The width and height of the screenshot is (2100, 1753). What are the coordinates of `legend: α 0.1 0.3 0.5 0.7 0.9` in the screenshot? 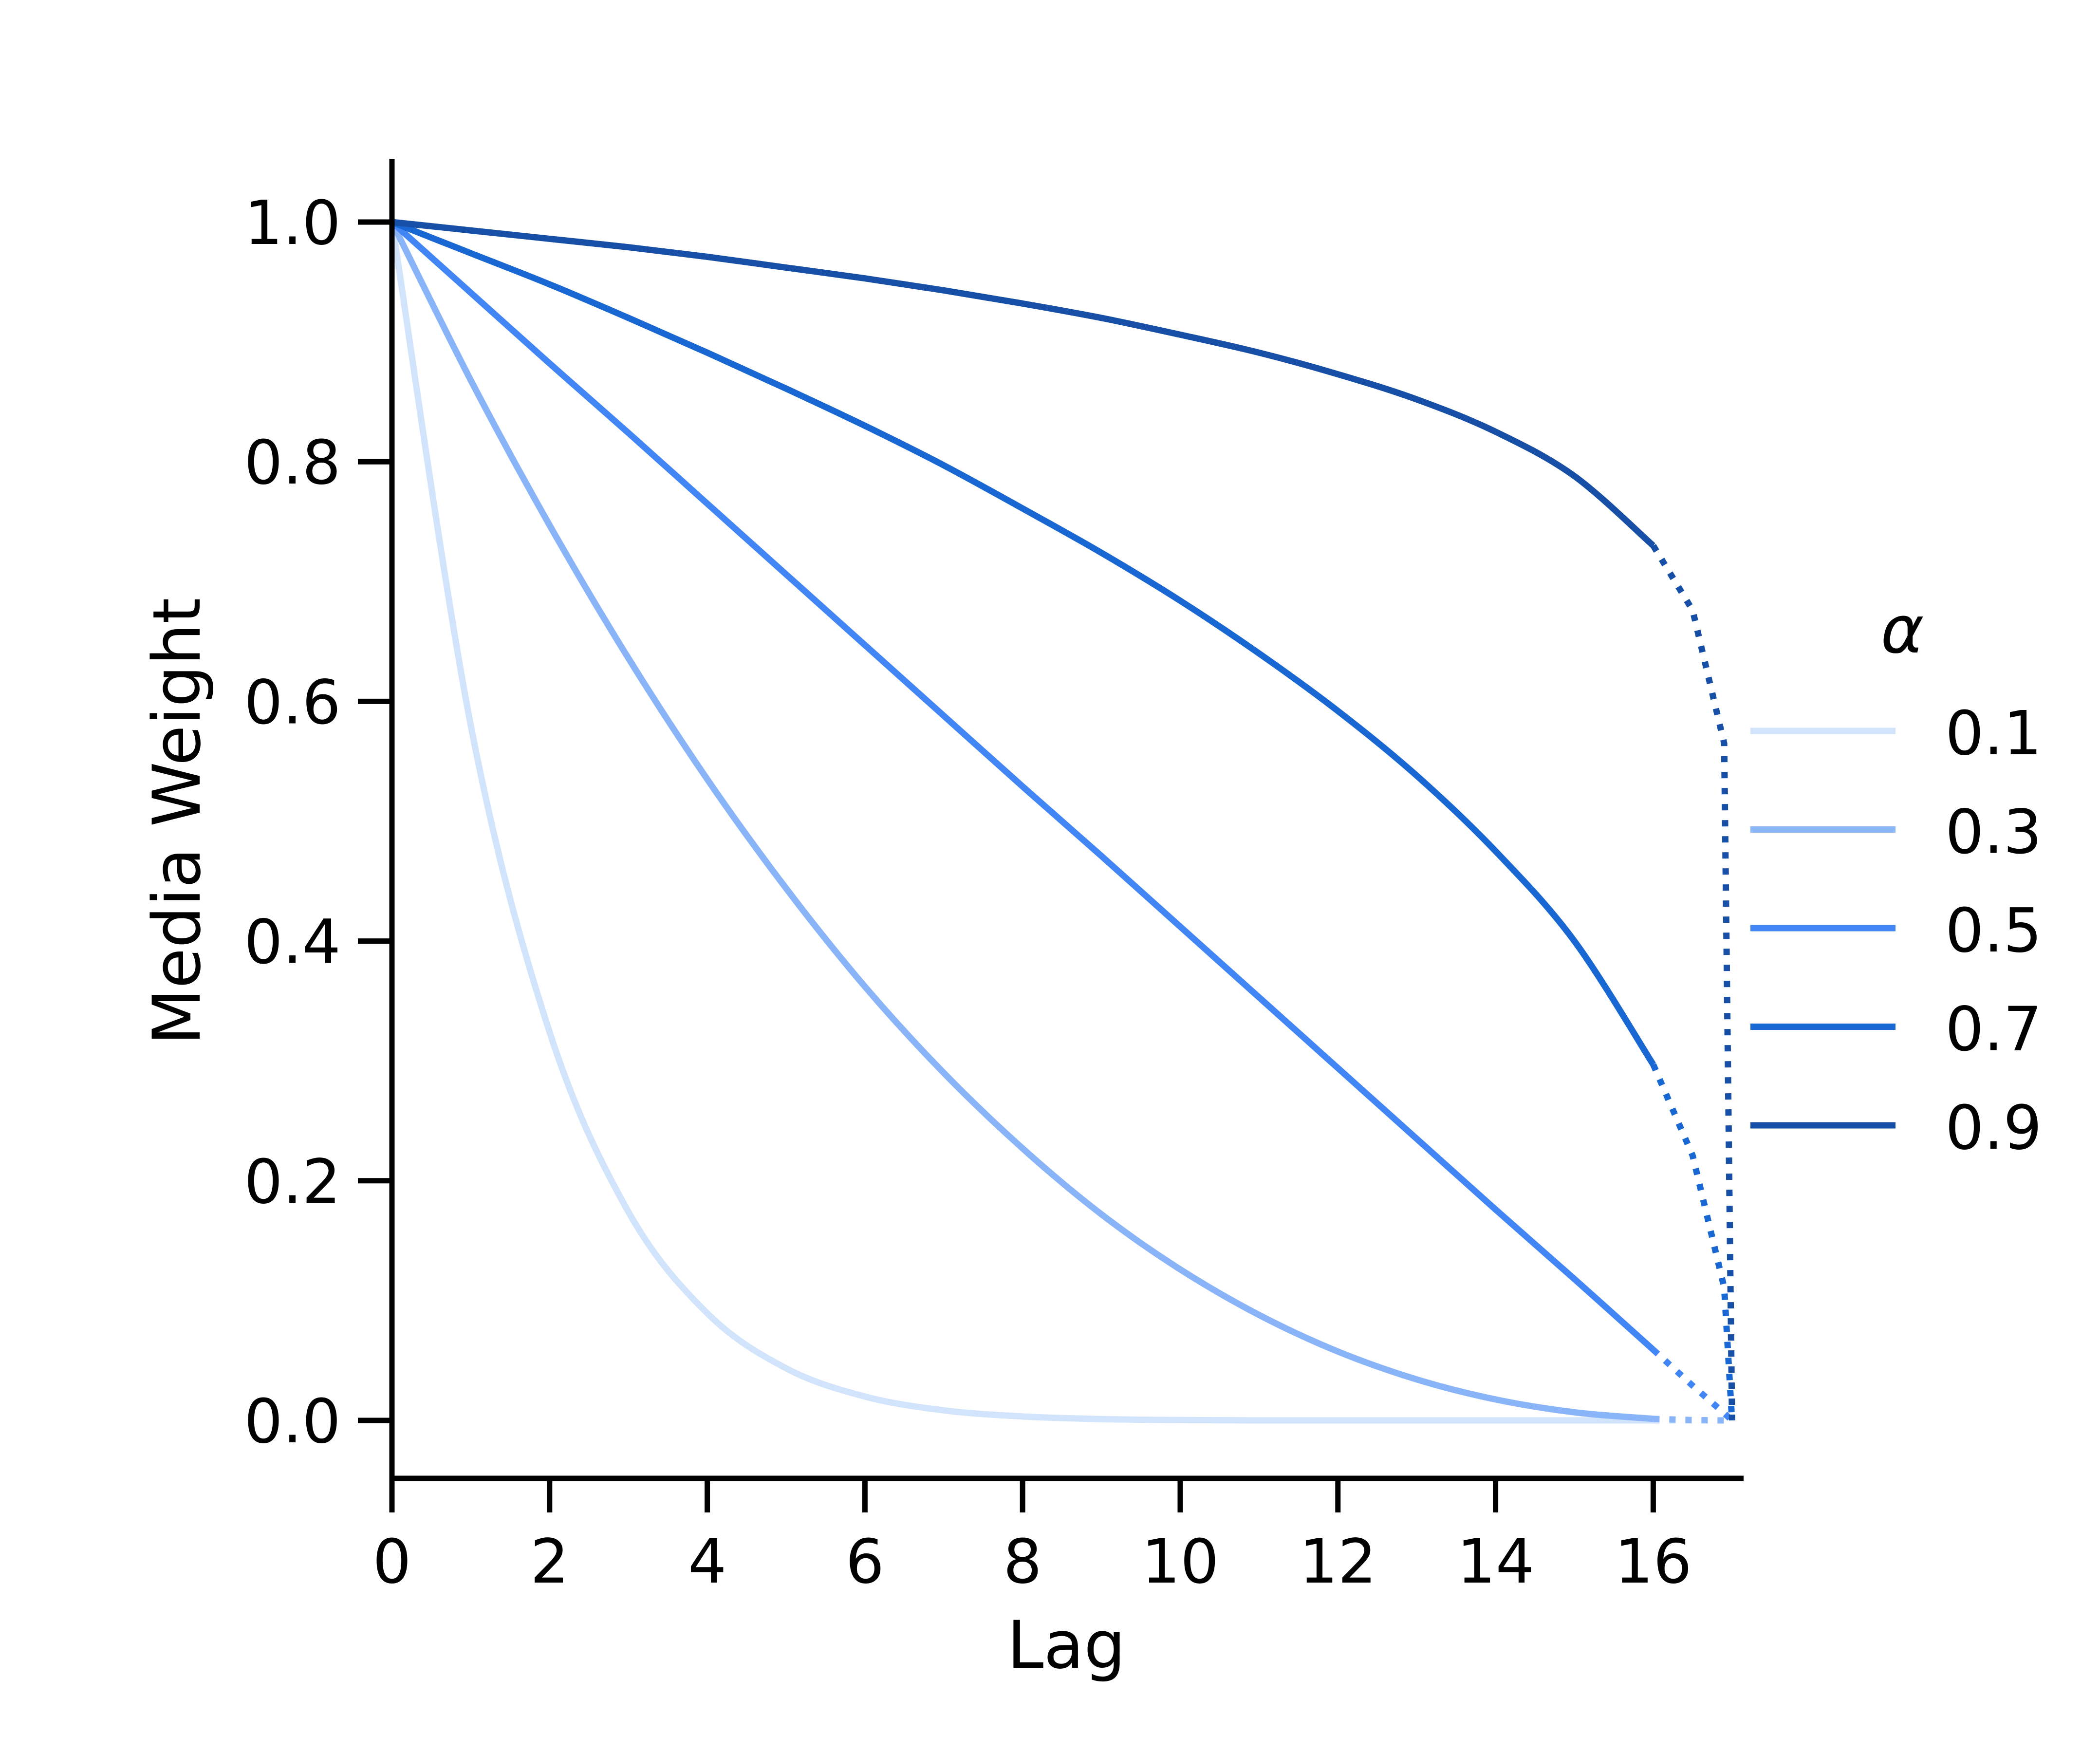 It's located at (1896, 877).